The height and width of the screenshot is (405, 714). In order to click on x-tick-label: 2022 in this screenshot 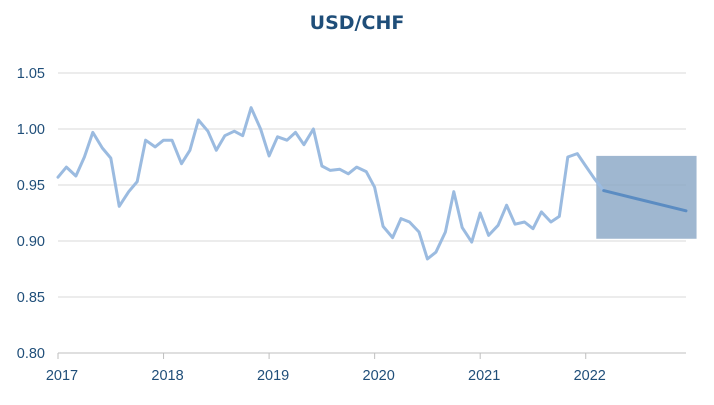, I will do `click(590, 376)`.